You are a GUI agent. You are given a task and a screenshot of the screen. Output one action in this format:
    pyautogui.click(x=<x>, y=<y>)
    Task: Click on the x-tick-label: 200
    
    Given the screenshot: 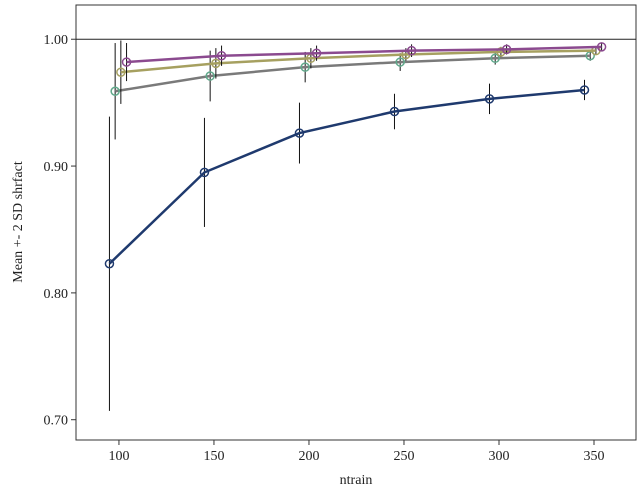 What is the action you would take?
    pyautogui.click(x=308, y=456)
    